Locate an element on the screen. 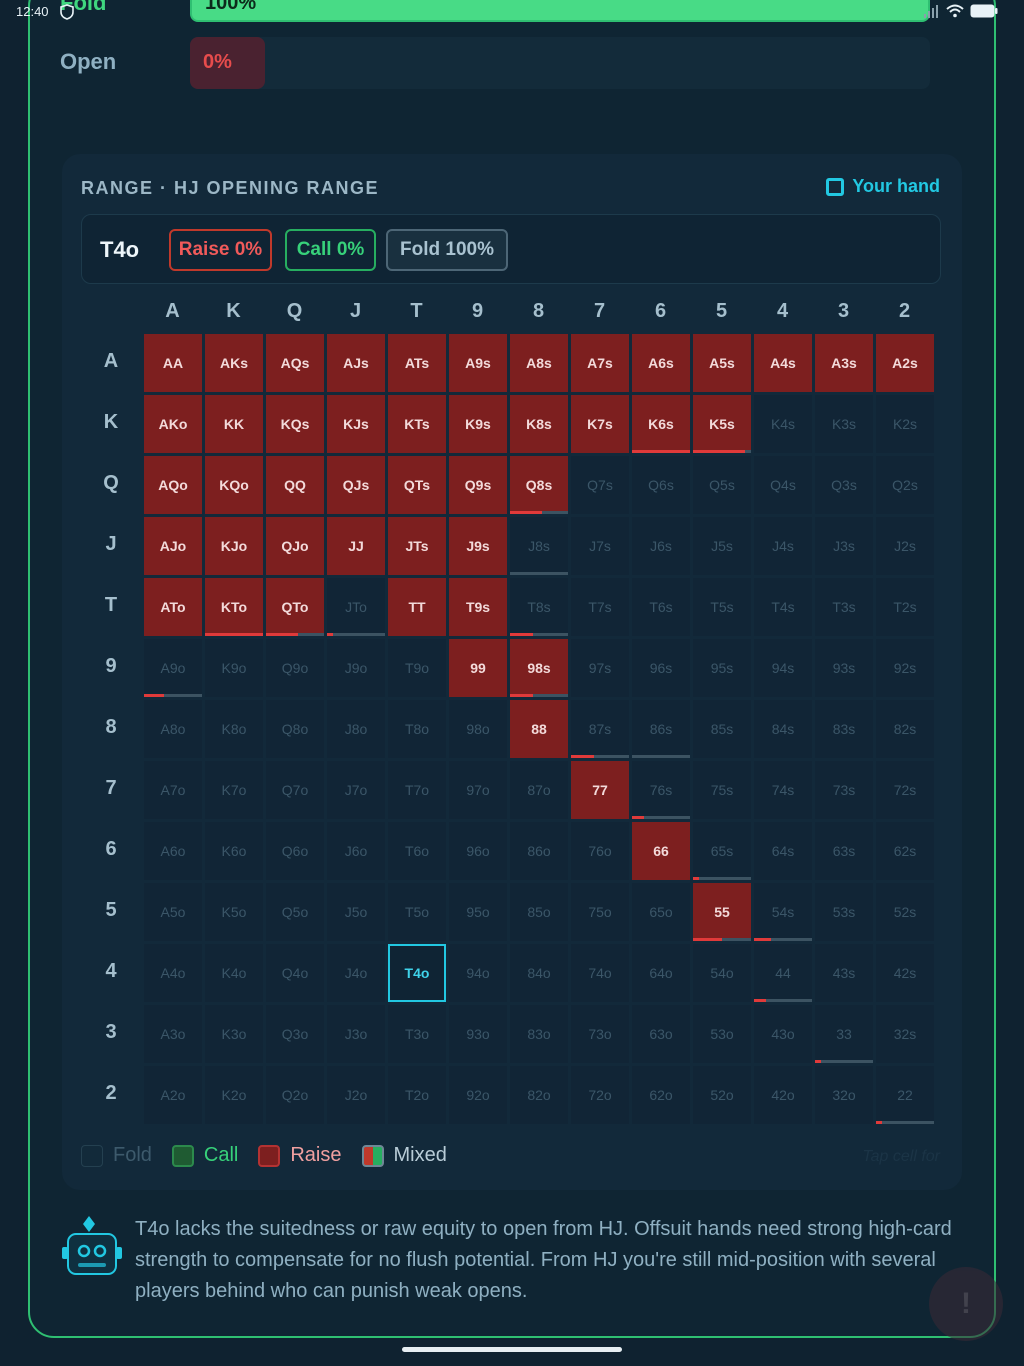 The image size is (1024, 1366). hand-cell-Q8s: Q8s is located at coordinates (539, 485).